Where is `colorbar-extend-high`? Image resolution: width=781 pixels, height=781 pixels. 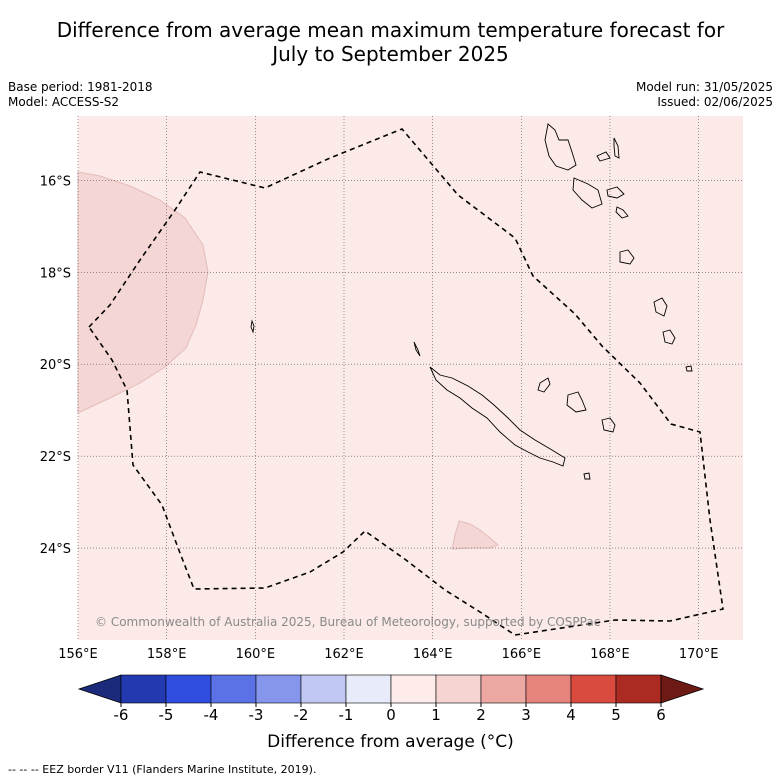 colorbar-extend-high is located at coordinates (682, 689).